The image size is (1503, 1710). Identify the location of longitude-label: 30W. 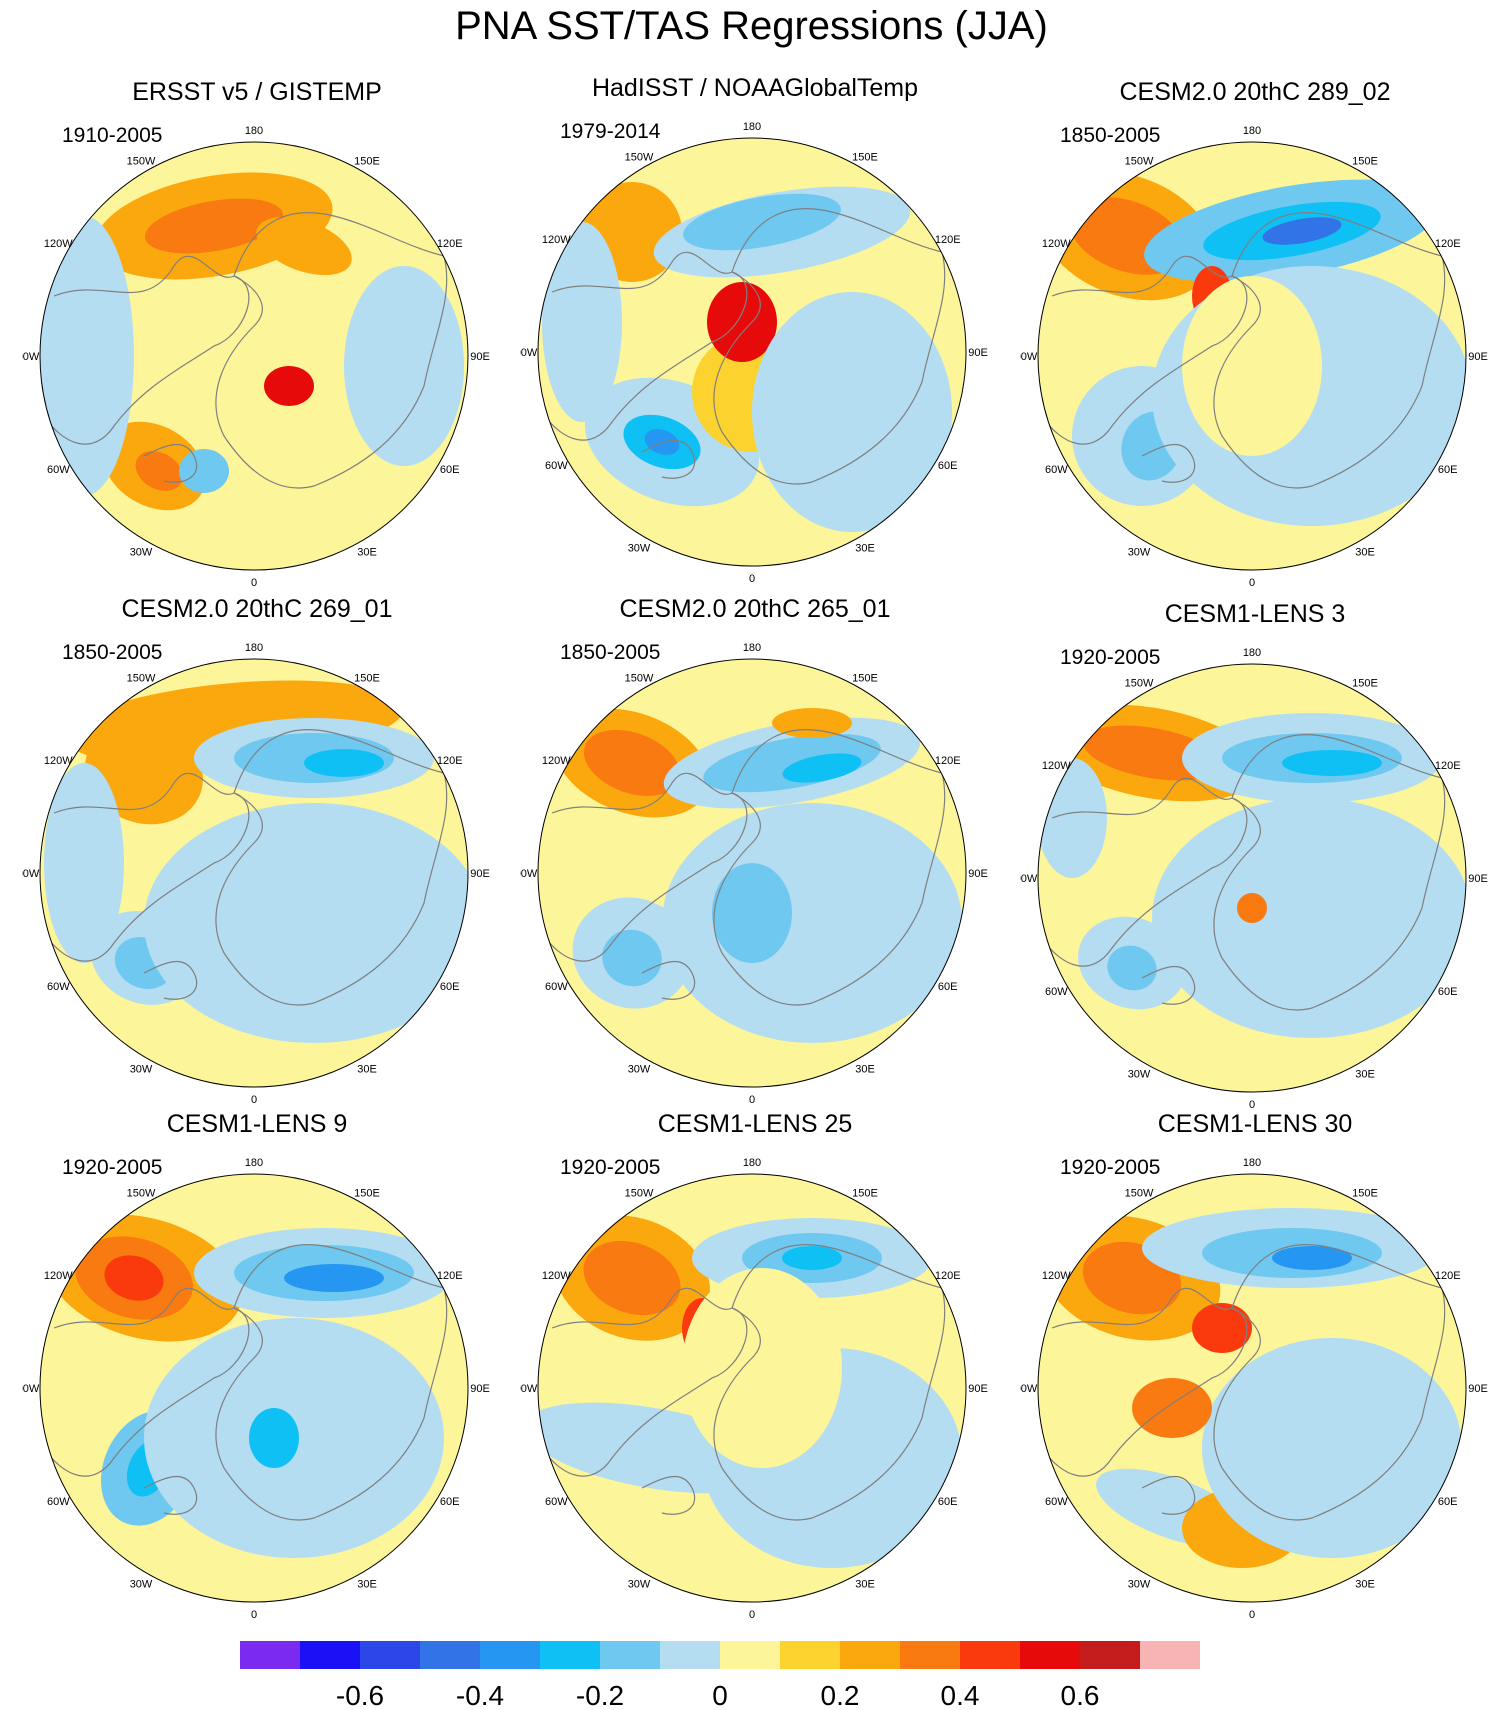
(1139, 553).